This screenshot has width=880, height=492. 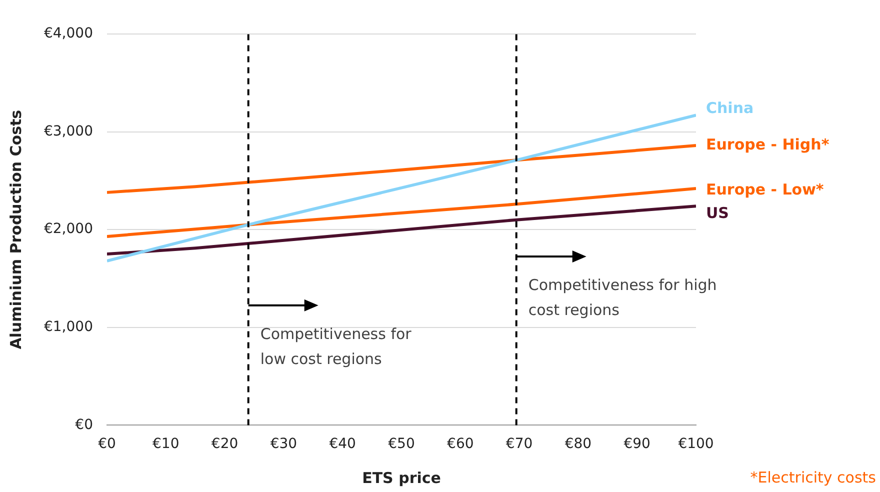 I want to click on x-tick-label: €30, so click(x=284, y=444).